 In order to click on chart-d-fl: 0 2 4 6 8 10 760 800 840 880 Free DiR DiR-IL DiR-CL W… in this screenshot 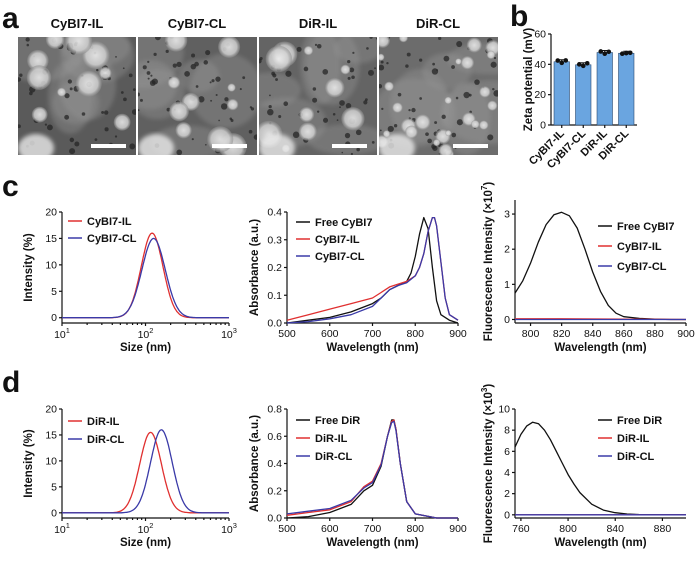, I will do `click(583, 466)`.